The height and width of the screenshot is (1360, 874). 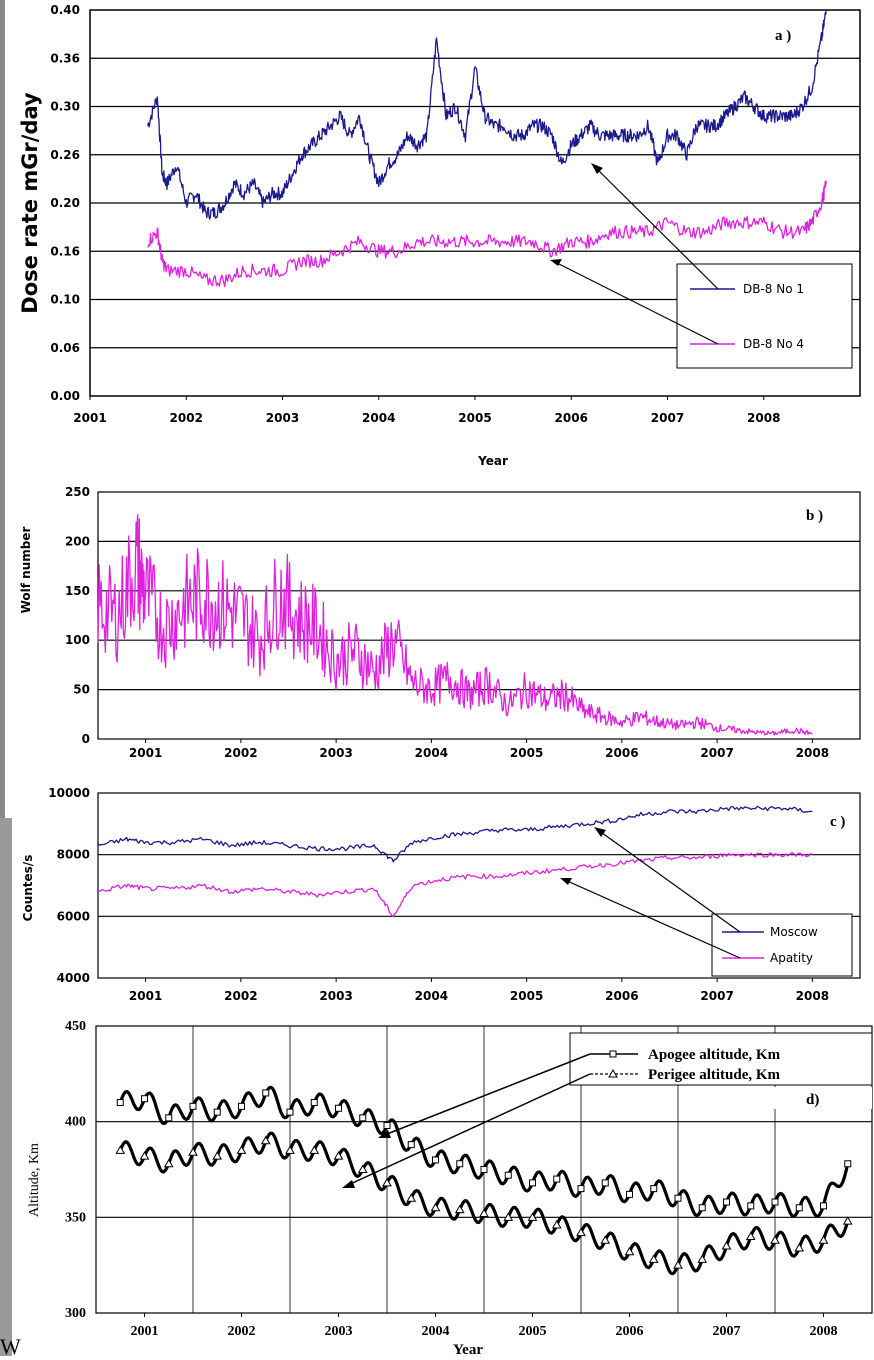 I want to click on panel-d-legend: Apogee altitude, Km Perigee altitude, Km, so click(x=721, y=1059).